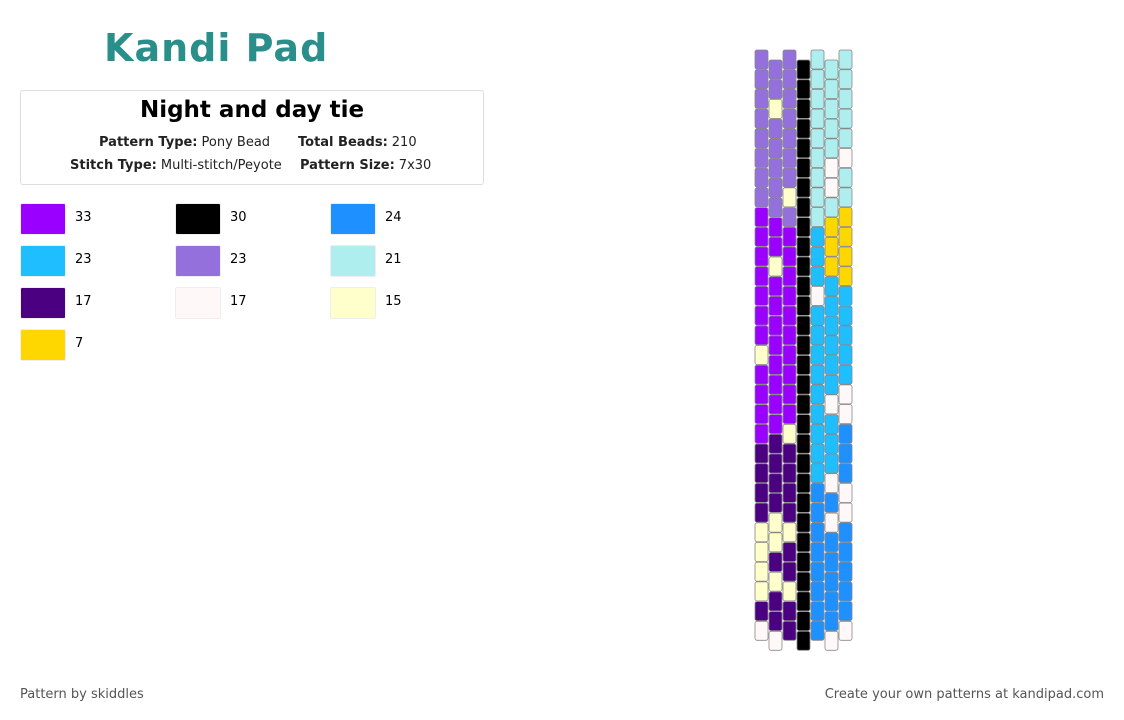 Image resolution: width=1124 pixels, height=720 pixels. Describe the element at coordinates (82, 694) in the screenshot. I see `author: Pattern by skiddles` at that location.